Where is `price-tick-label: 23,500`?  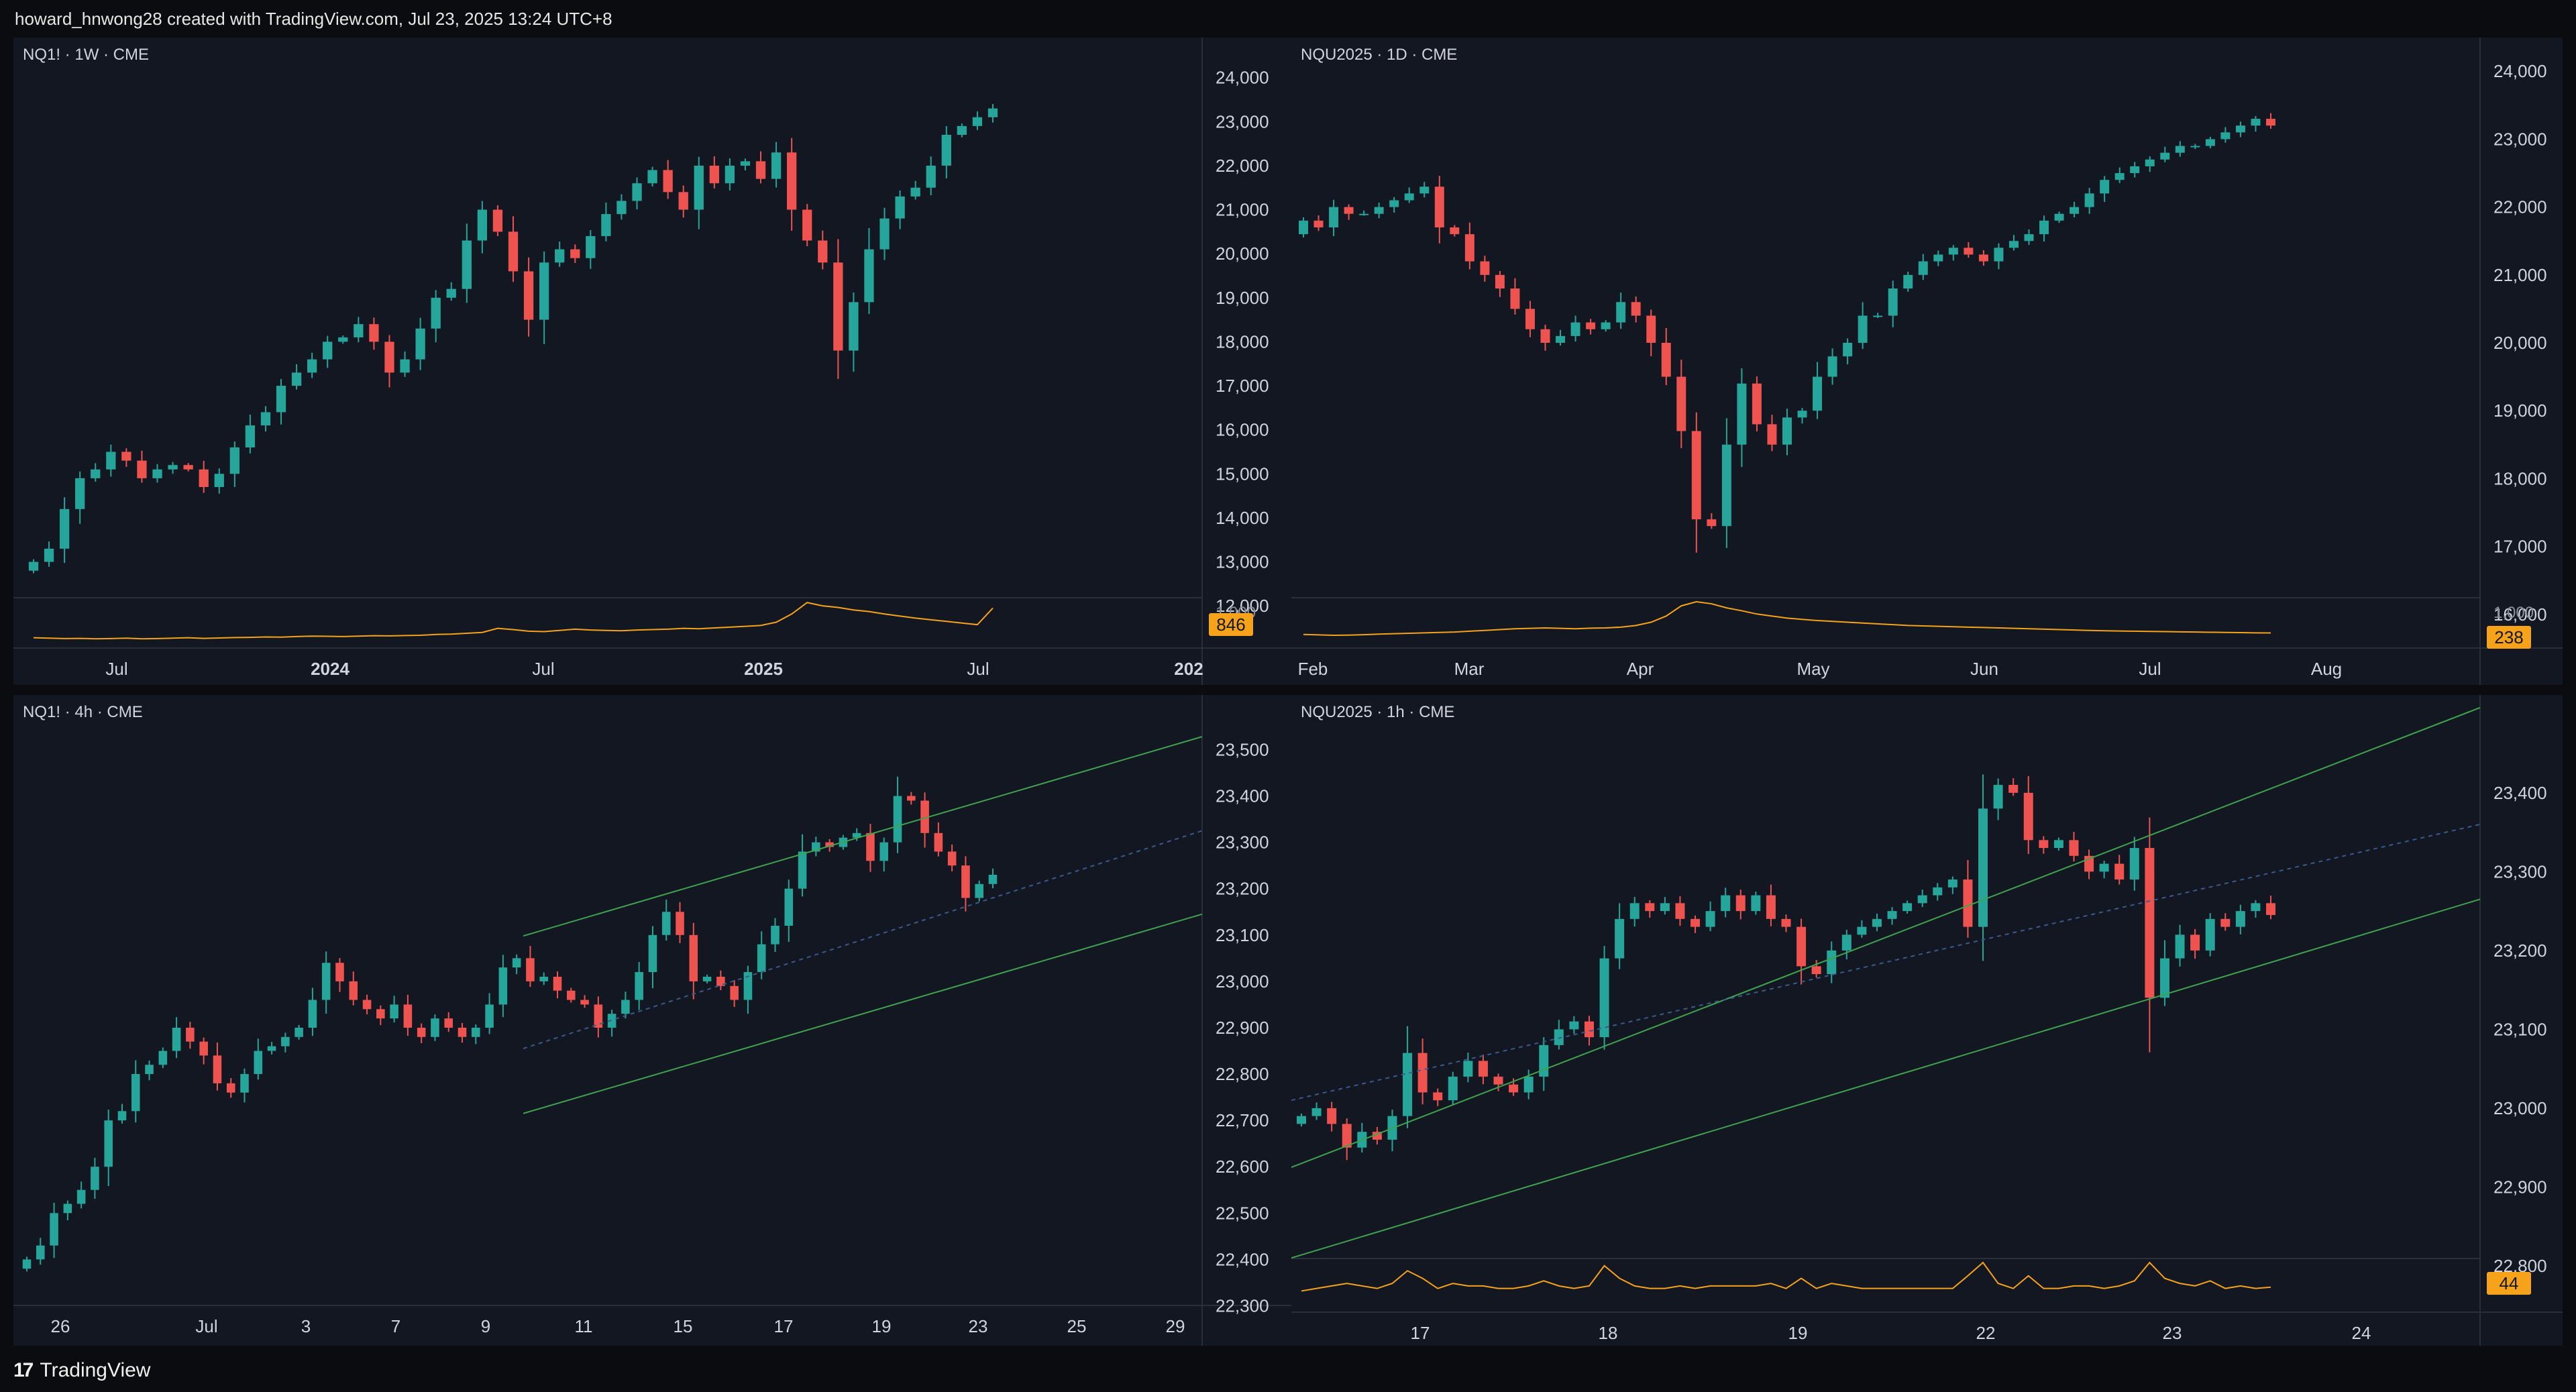
price-tick-label: 23,500 is located at coordinates (1242, 749).